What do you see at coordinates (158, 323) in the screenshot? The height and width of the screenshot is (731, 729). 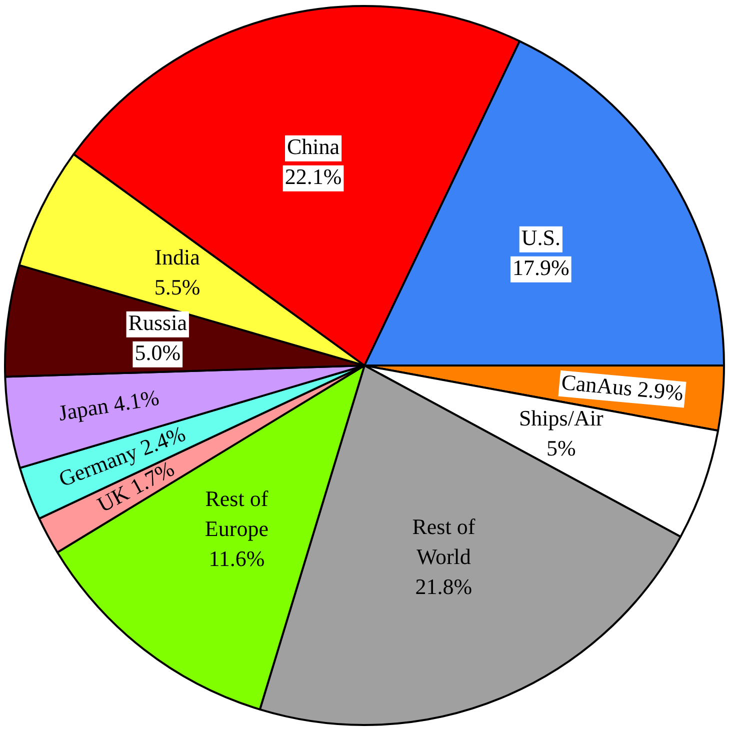 I see `slice-label: Russia` at bounding box center [158, 323].